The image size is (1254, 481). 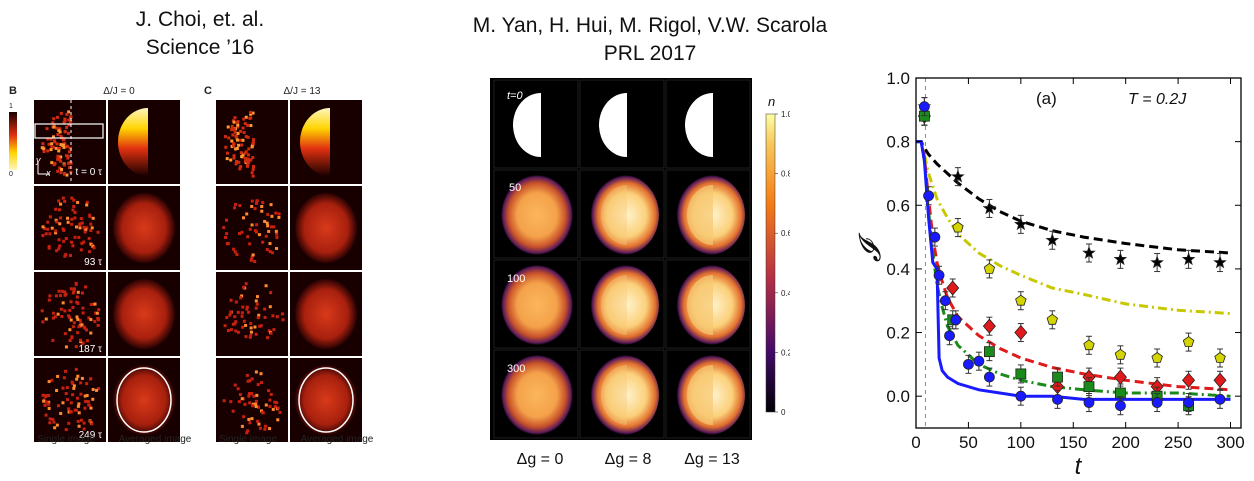 I want to click on data-point-circle, so click(x=945, y=301).